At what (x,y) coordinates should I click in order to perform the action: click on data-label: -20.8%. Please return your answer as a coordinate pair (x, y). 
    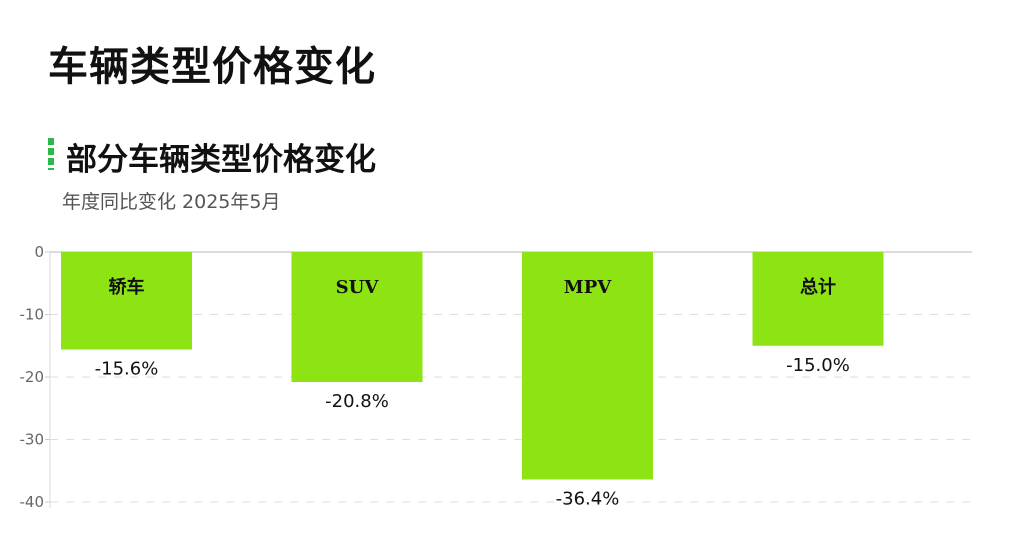
    Looking at the image, I should click on (357, 401).